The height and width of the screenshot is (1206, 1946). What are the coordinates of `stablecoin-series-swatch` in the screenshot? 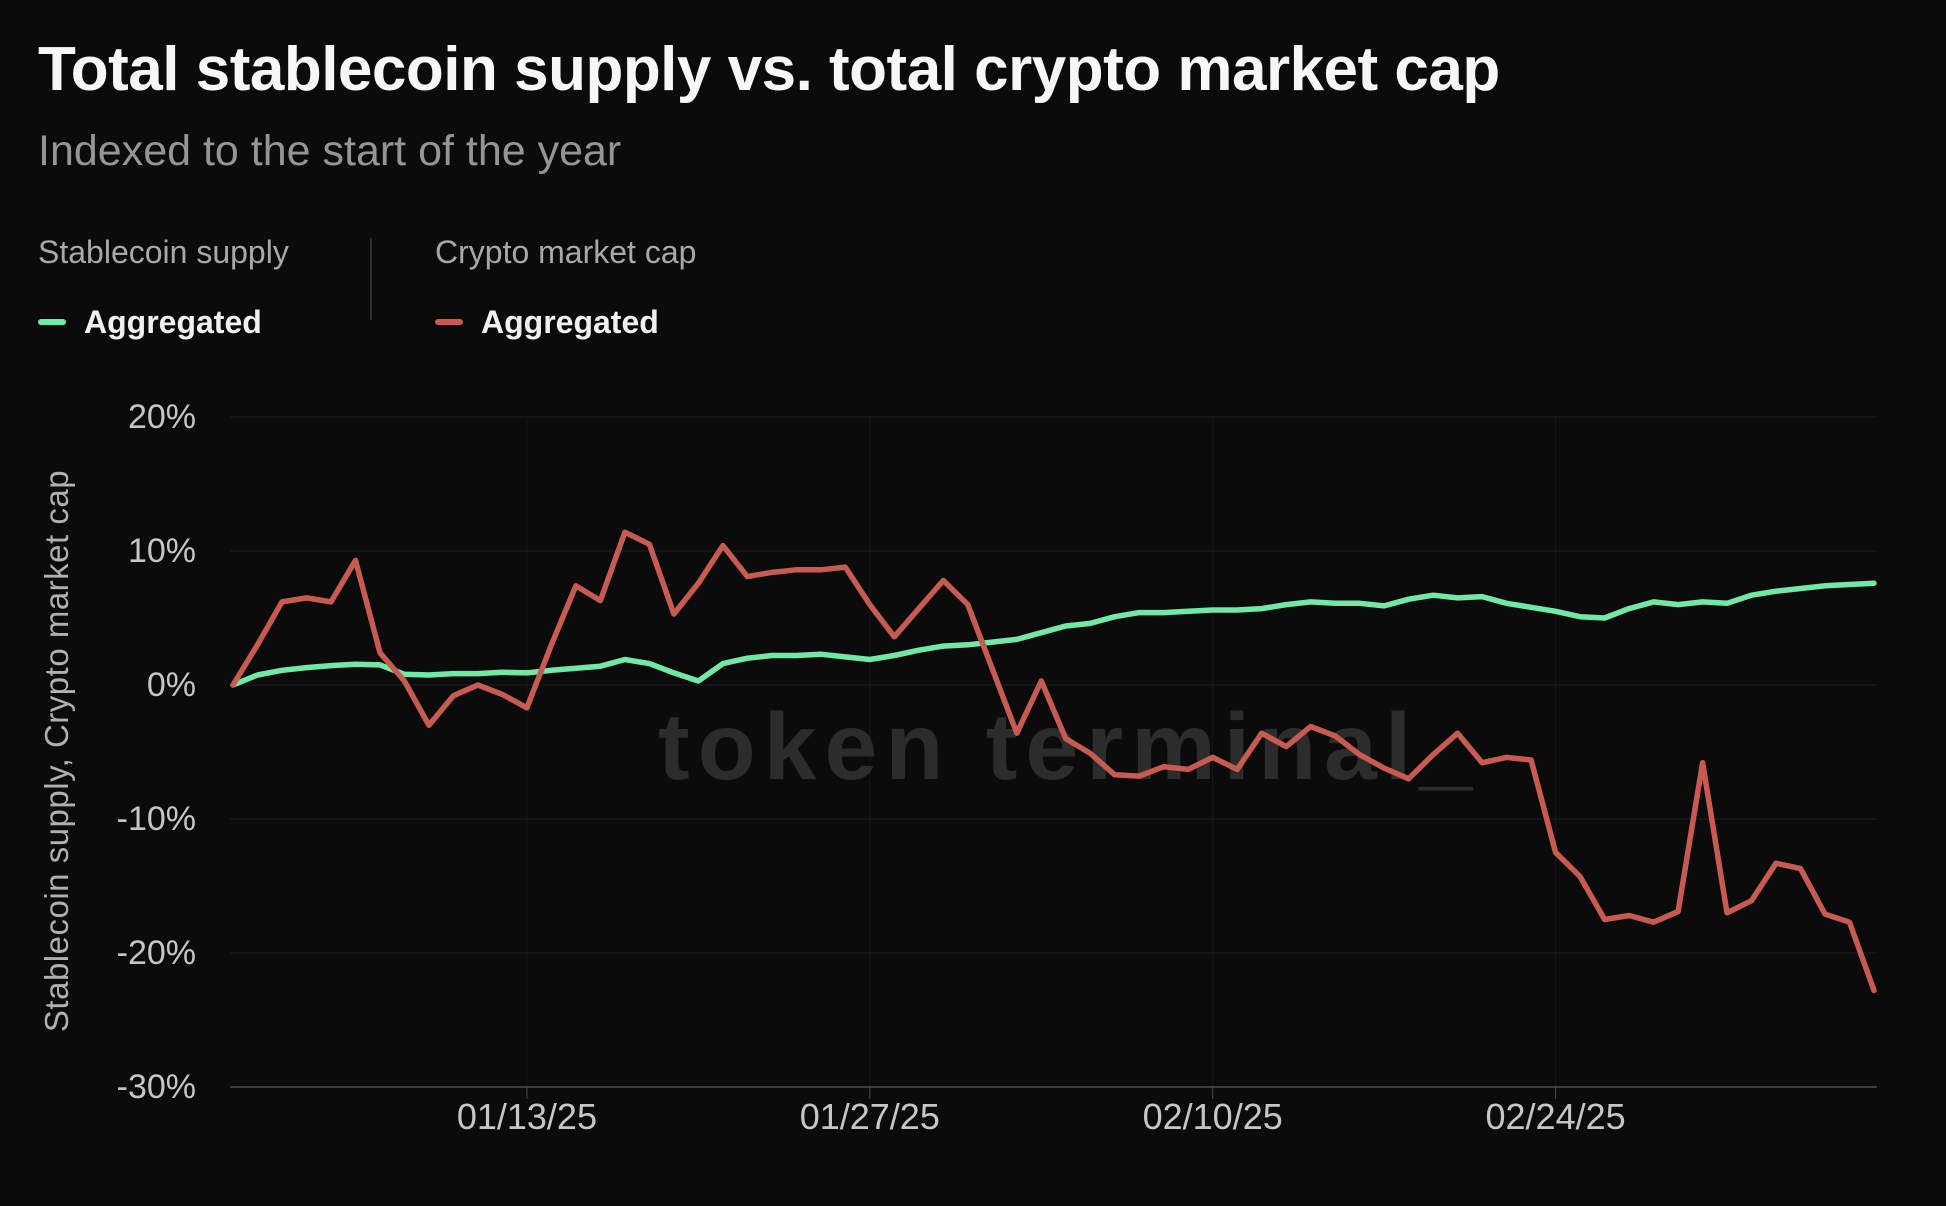 It's located at (52, 322).